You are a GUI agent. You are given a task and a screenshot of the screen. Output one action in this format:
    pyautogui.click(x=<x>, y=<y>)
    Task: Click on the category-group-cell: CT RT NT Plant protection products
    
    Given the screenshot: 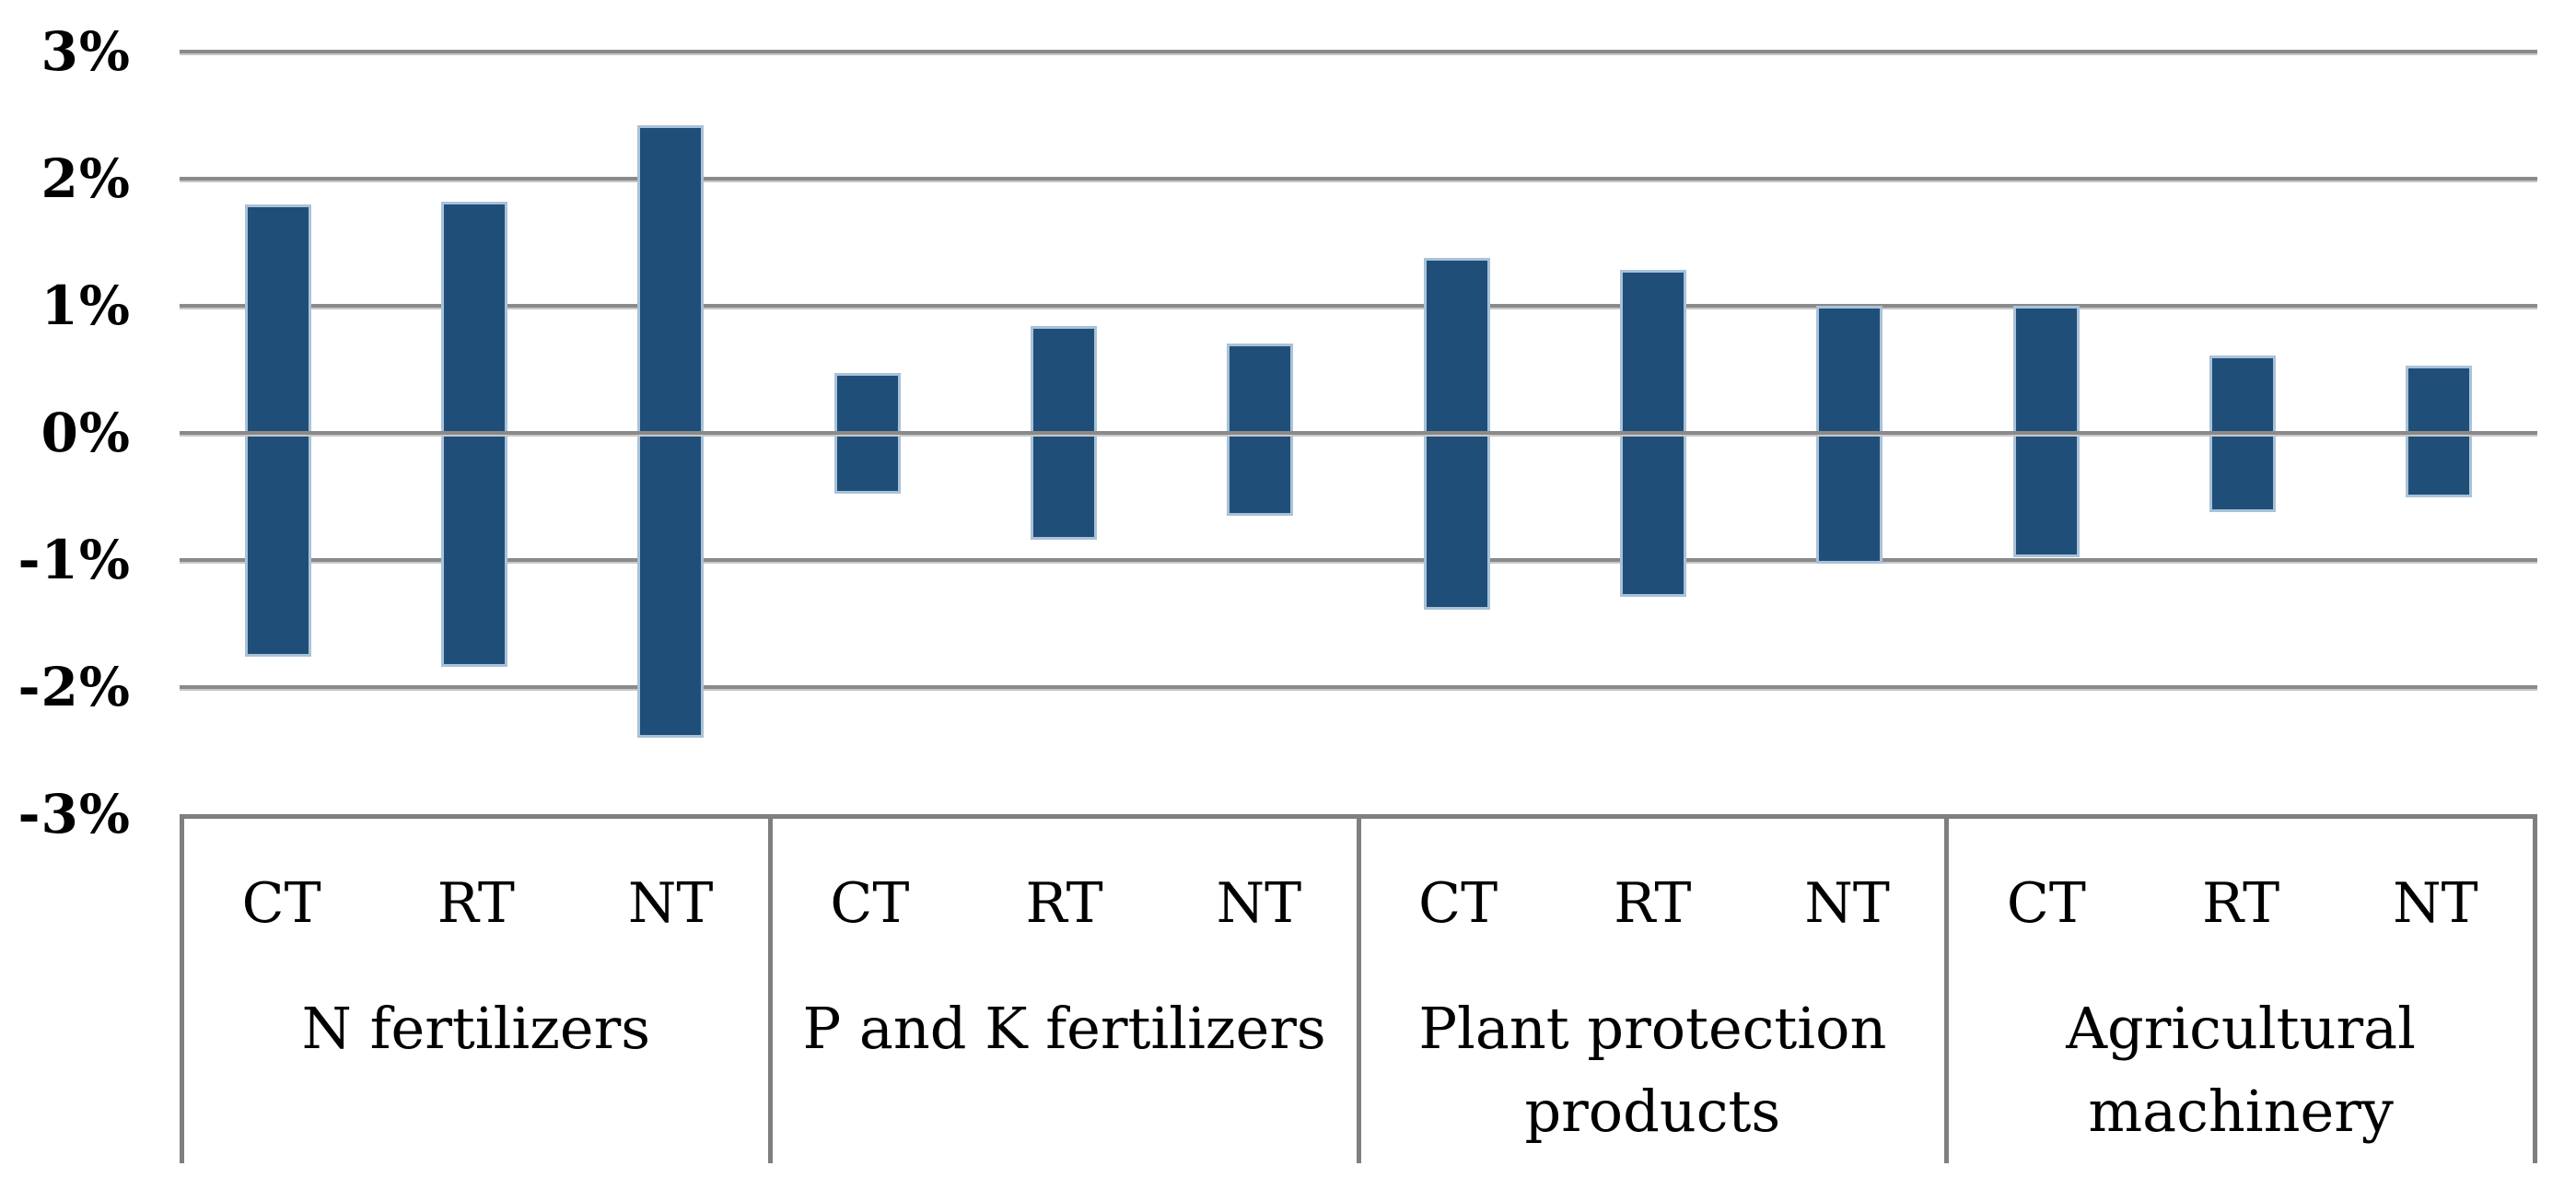 What is the action you would take?
    pyautogui.click(x=1655, y=991)
    